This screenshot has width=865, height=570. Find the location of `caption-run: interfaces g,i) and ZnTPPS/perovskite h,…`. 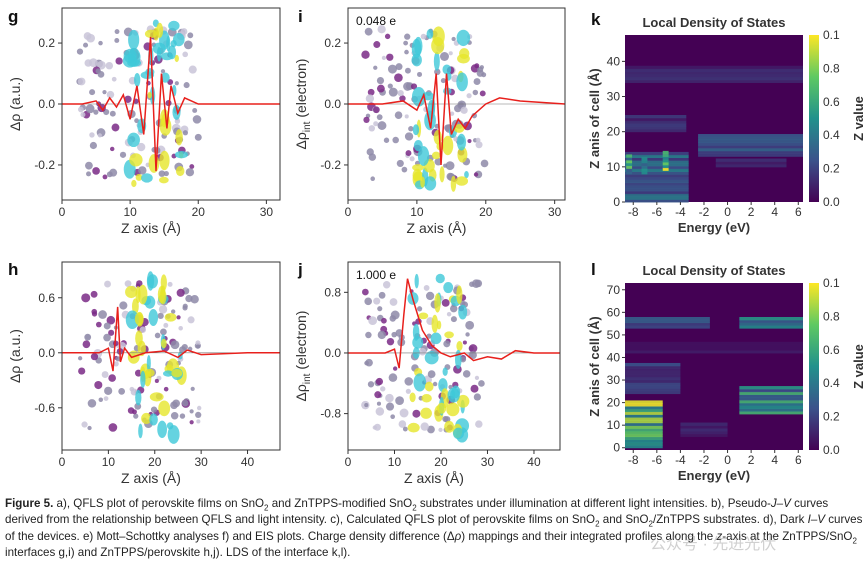

caption-run: interfaces g,i) and ZnTPPS/perovskite h,… is located at coordinates (178, 552).